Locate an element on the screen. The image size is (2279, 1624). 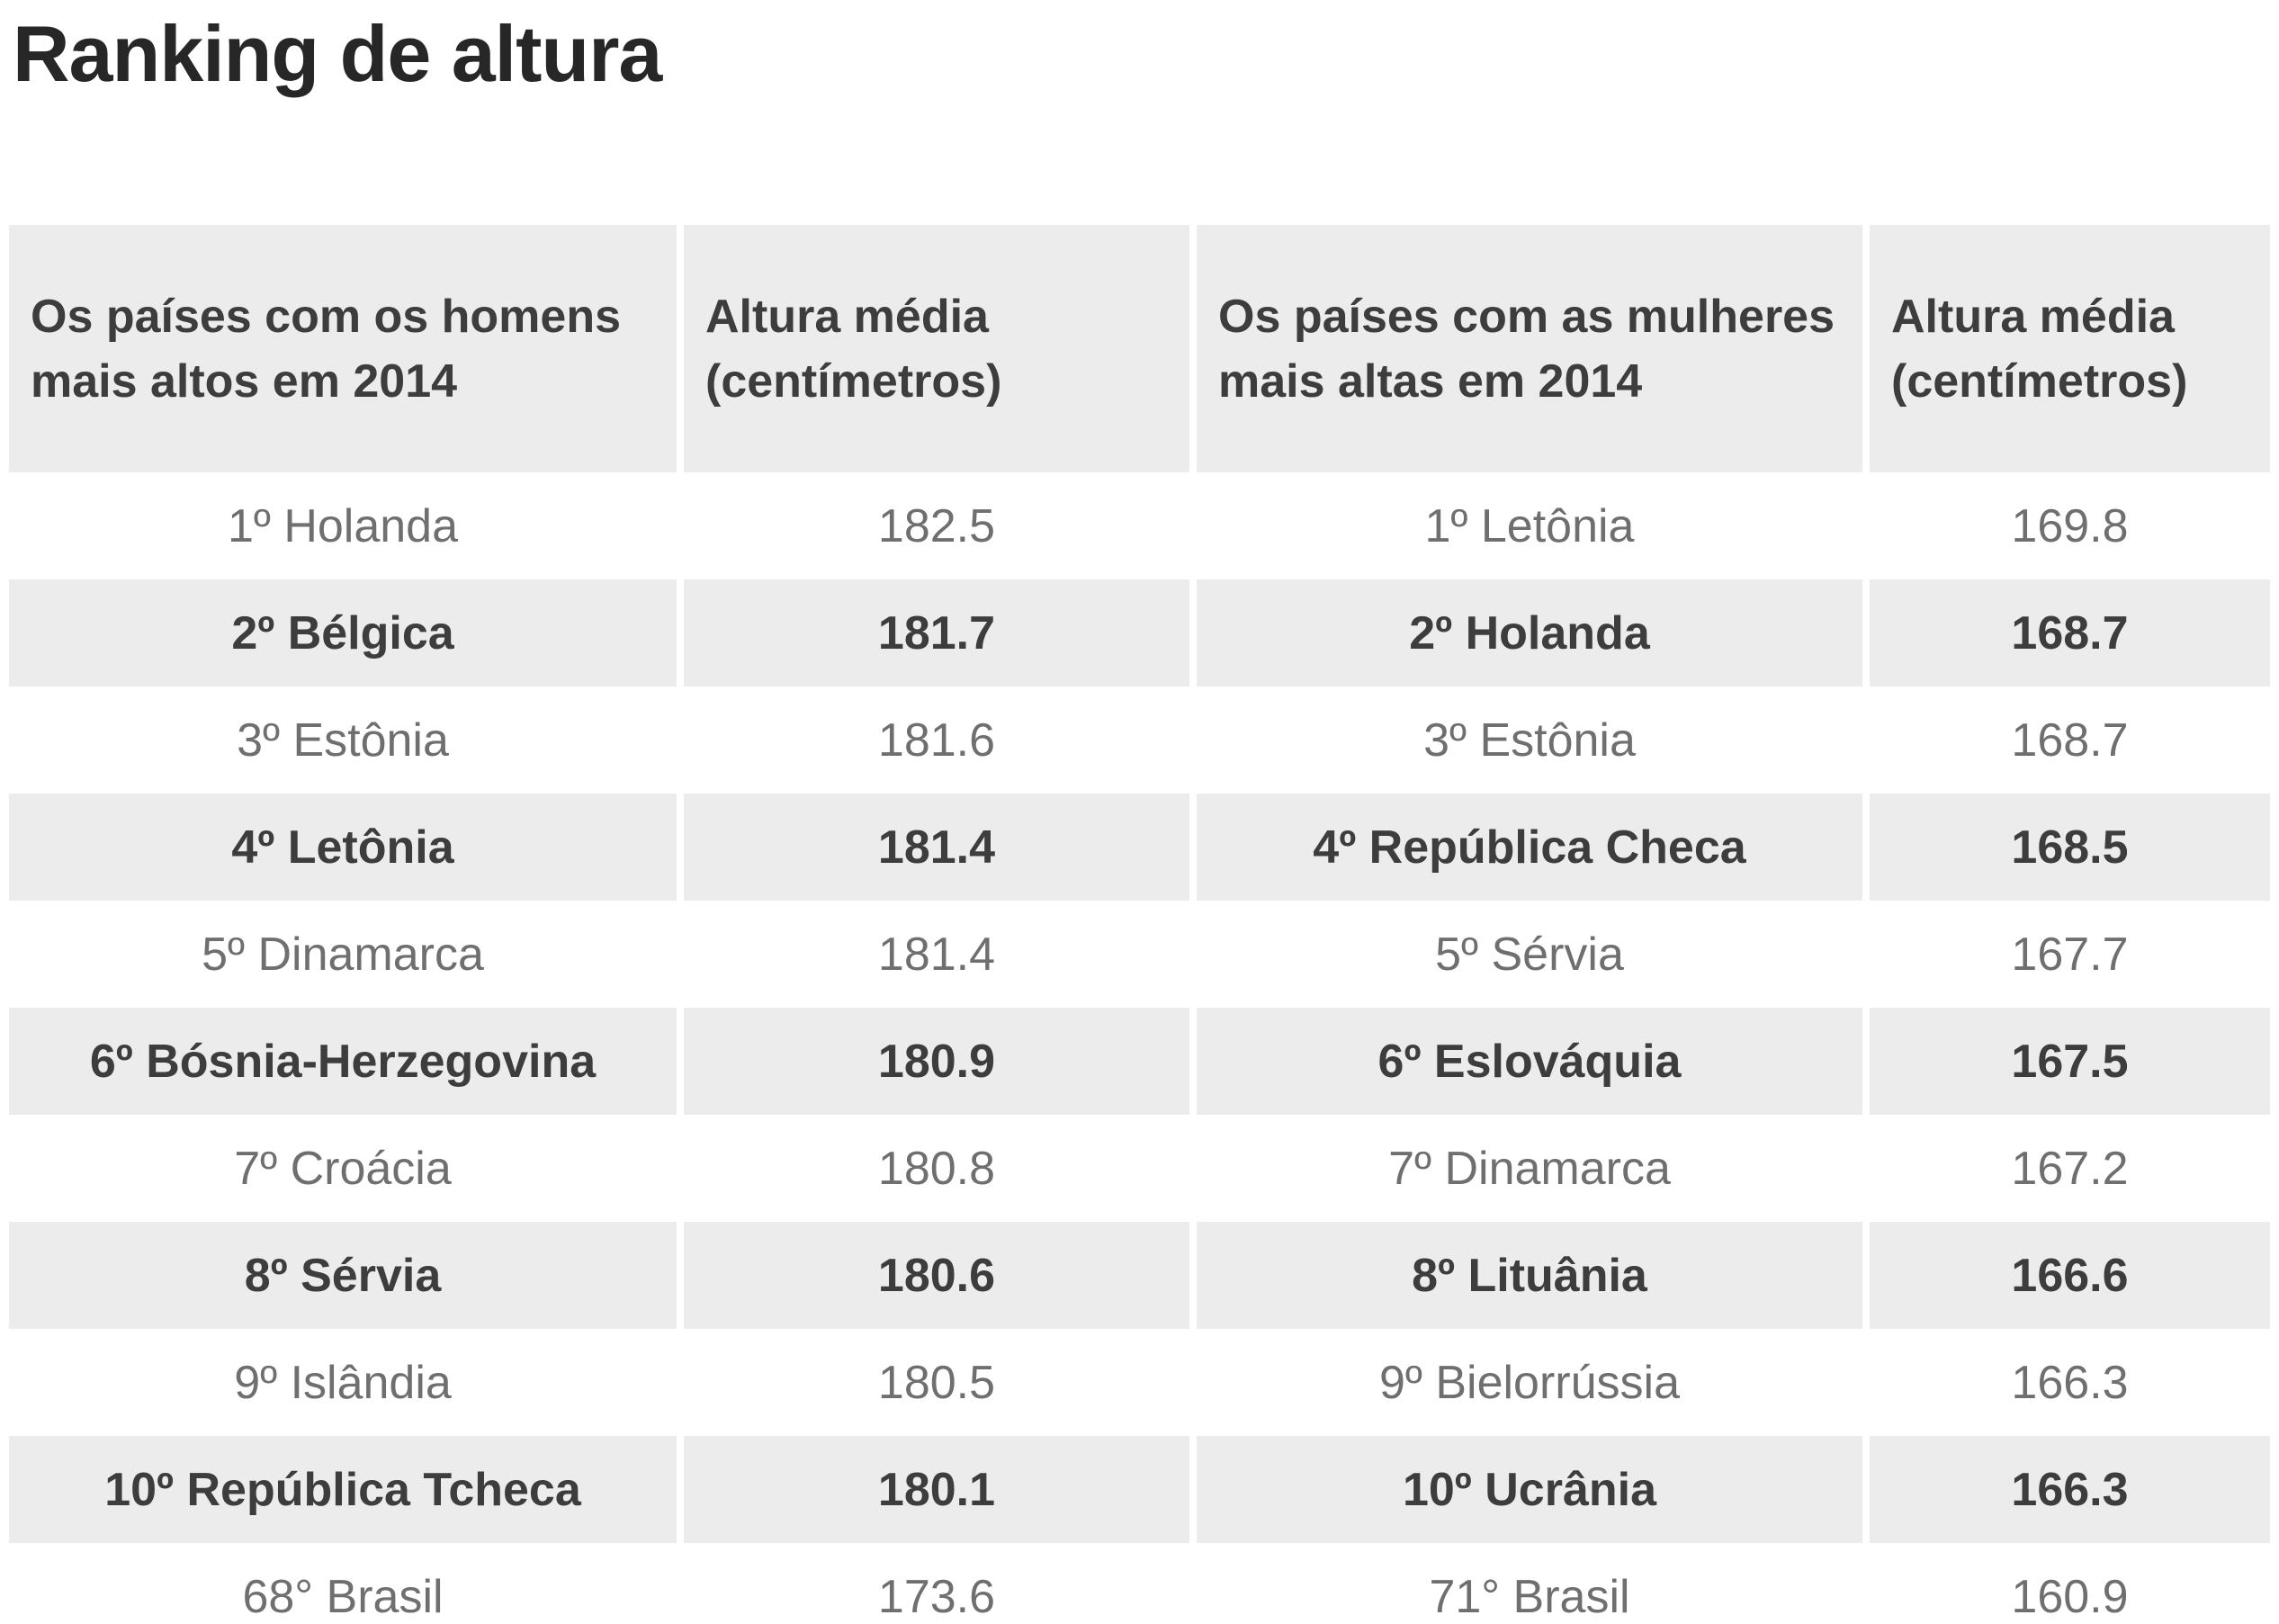
cell-men-country: 3º Estônia is located at coordinates (343, 740).